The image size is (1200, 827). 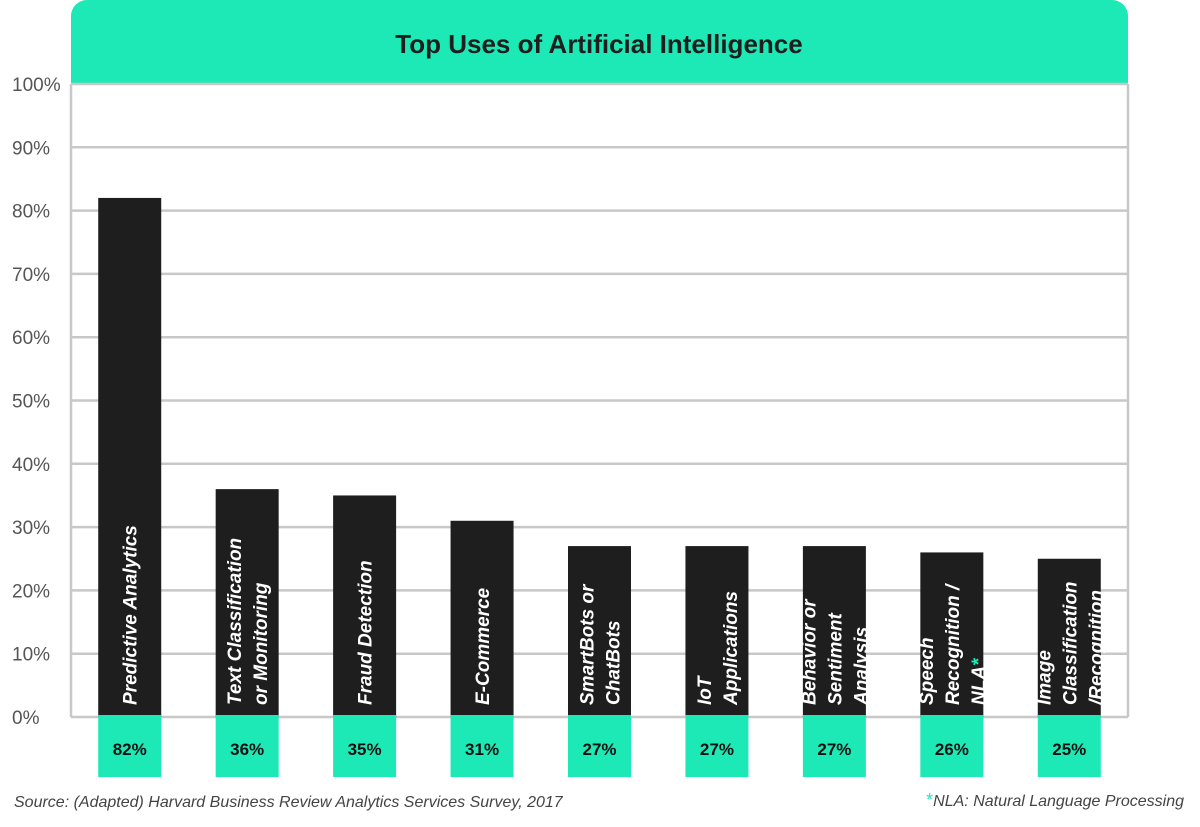 What do you see at coordinates (1044, 677) in the screenshot?
I see `category-label: Image` at bounding box center [1044, 677].